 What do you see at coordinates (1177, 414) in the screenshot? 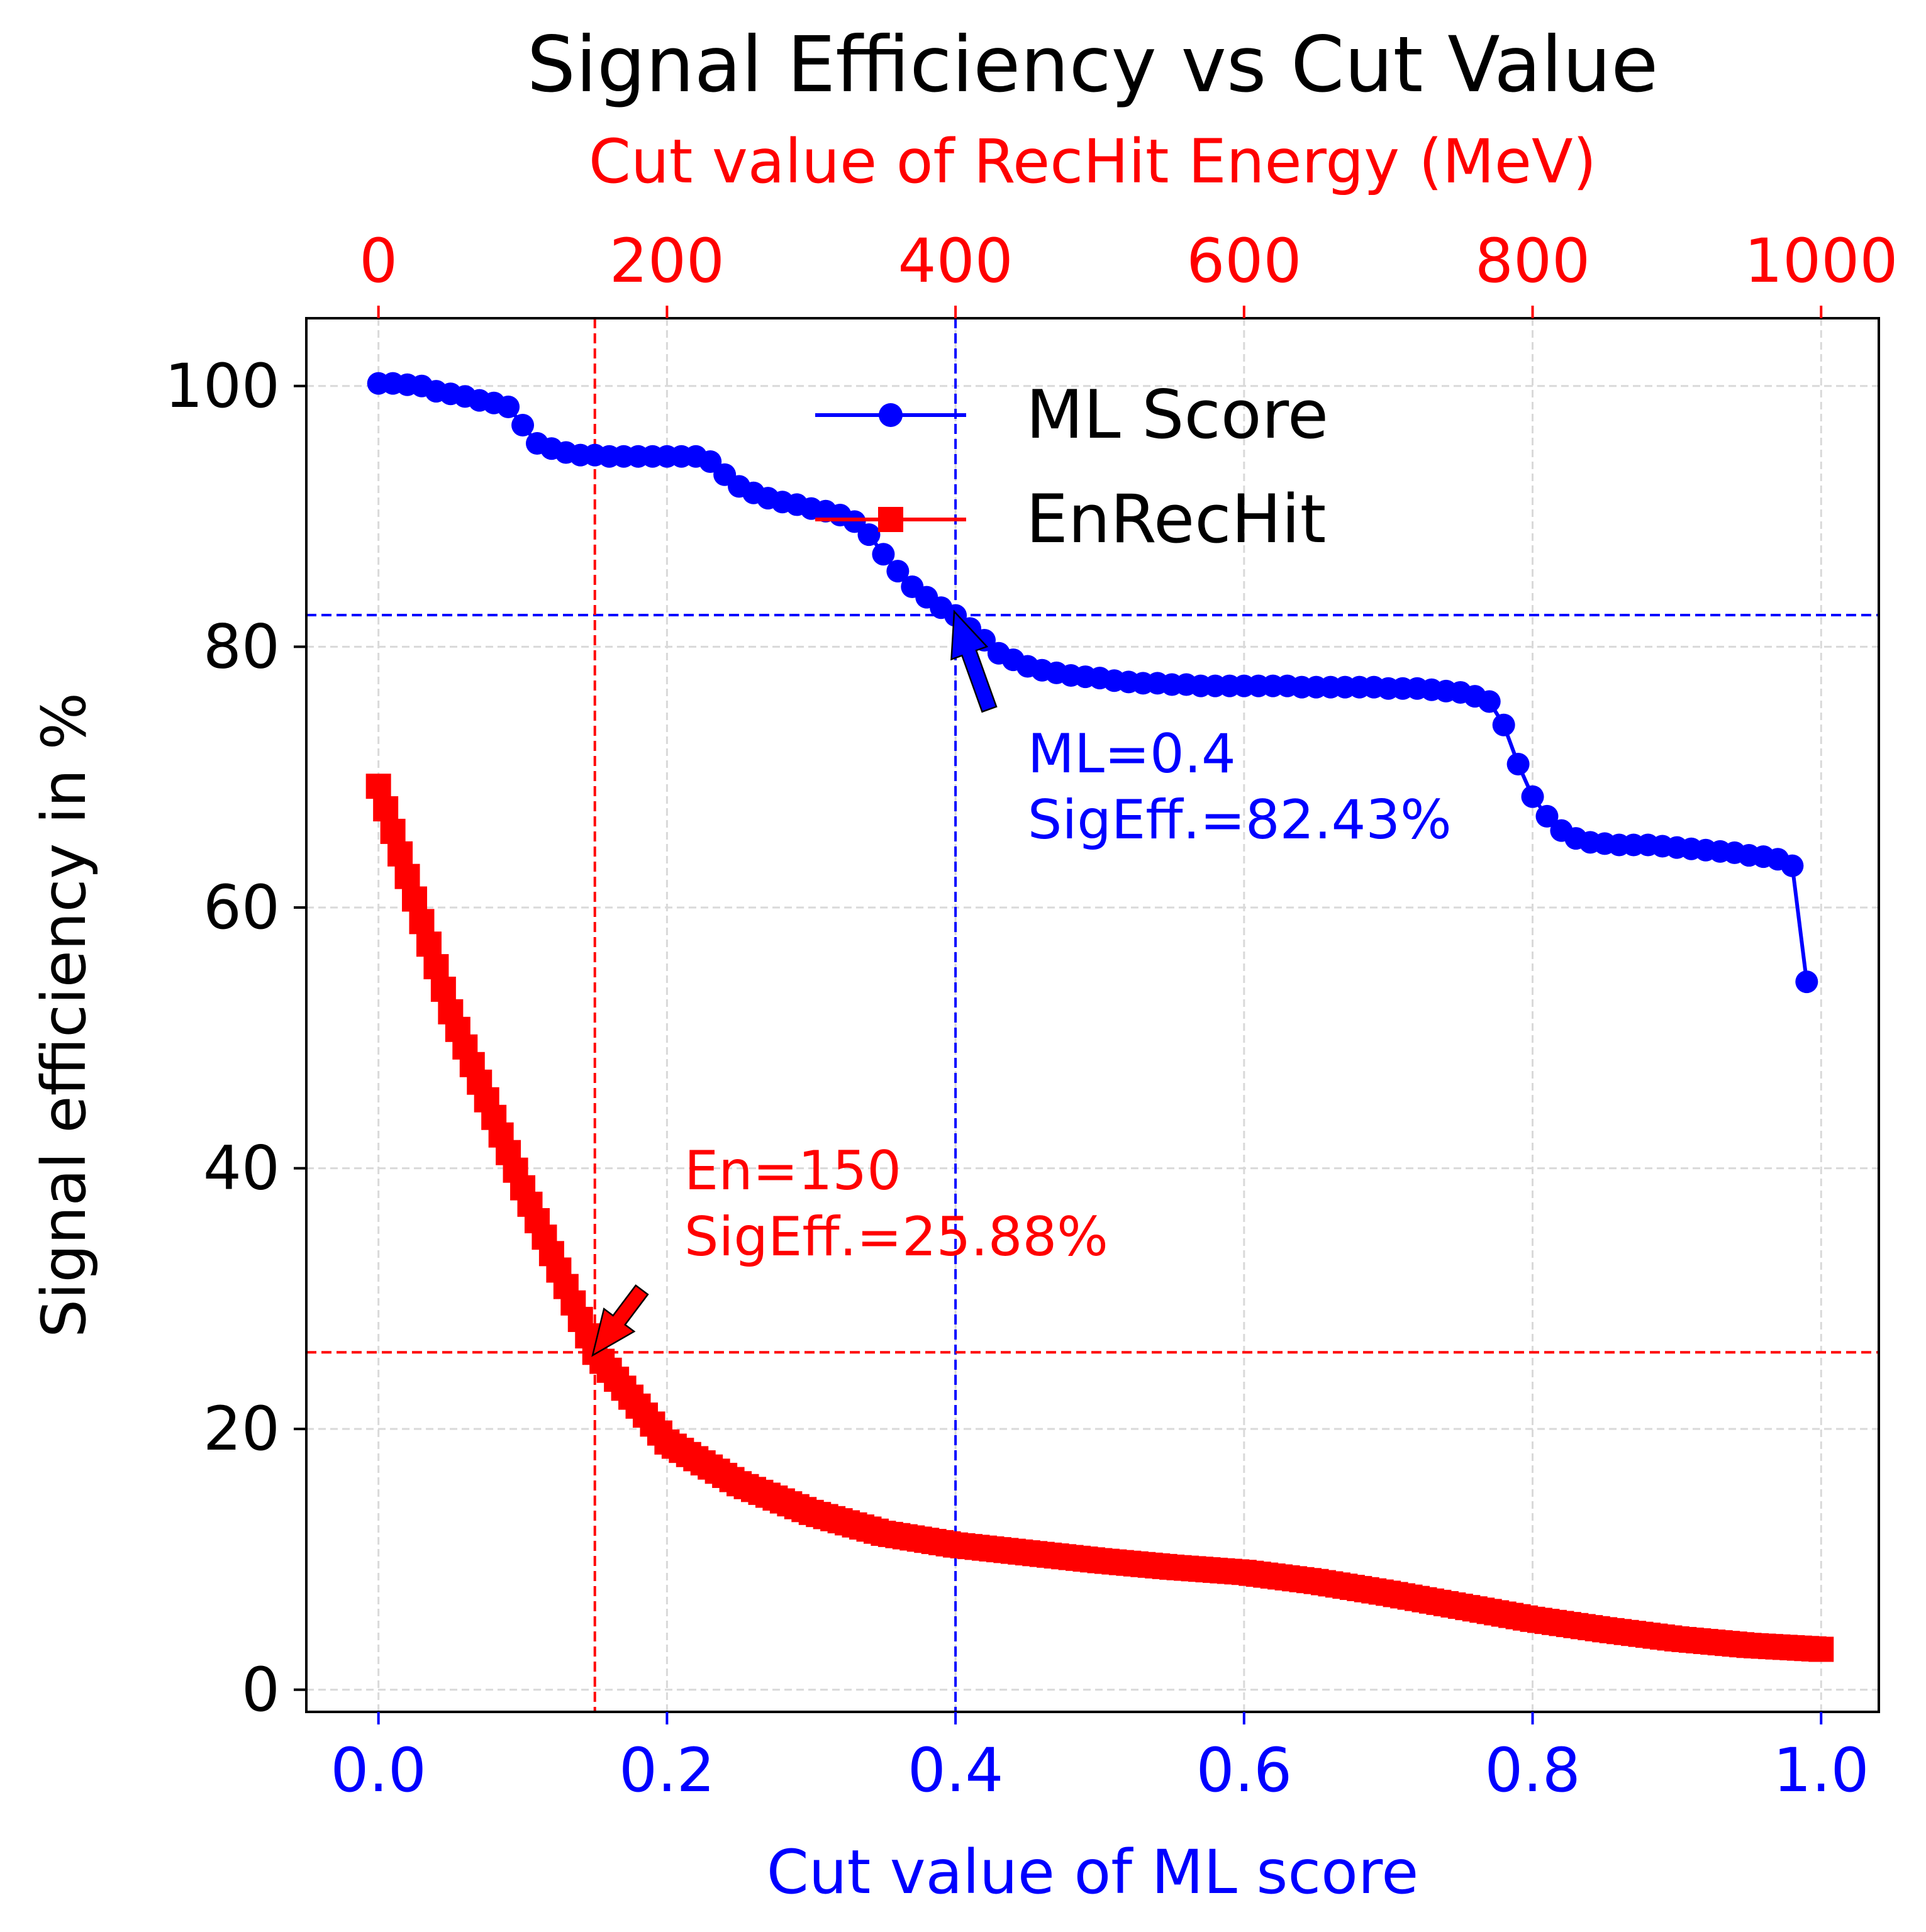
I see `legend-label: ML Score` at bounding box center [1177, 414].